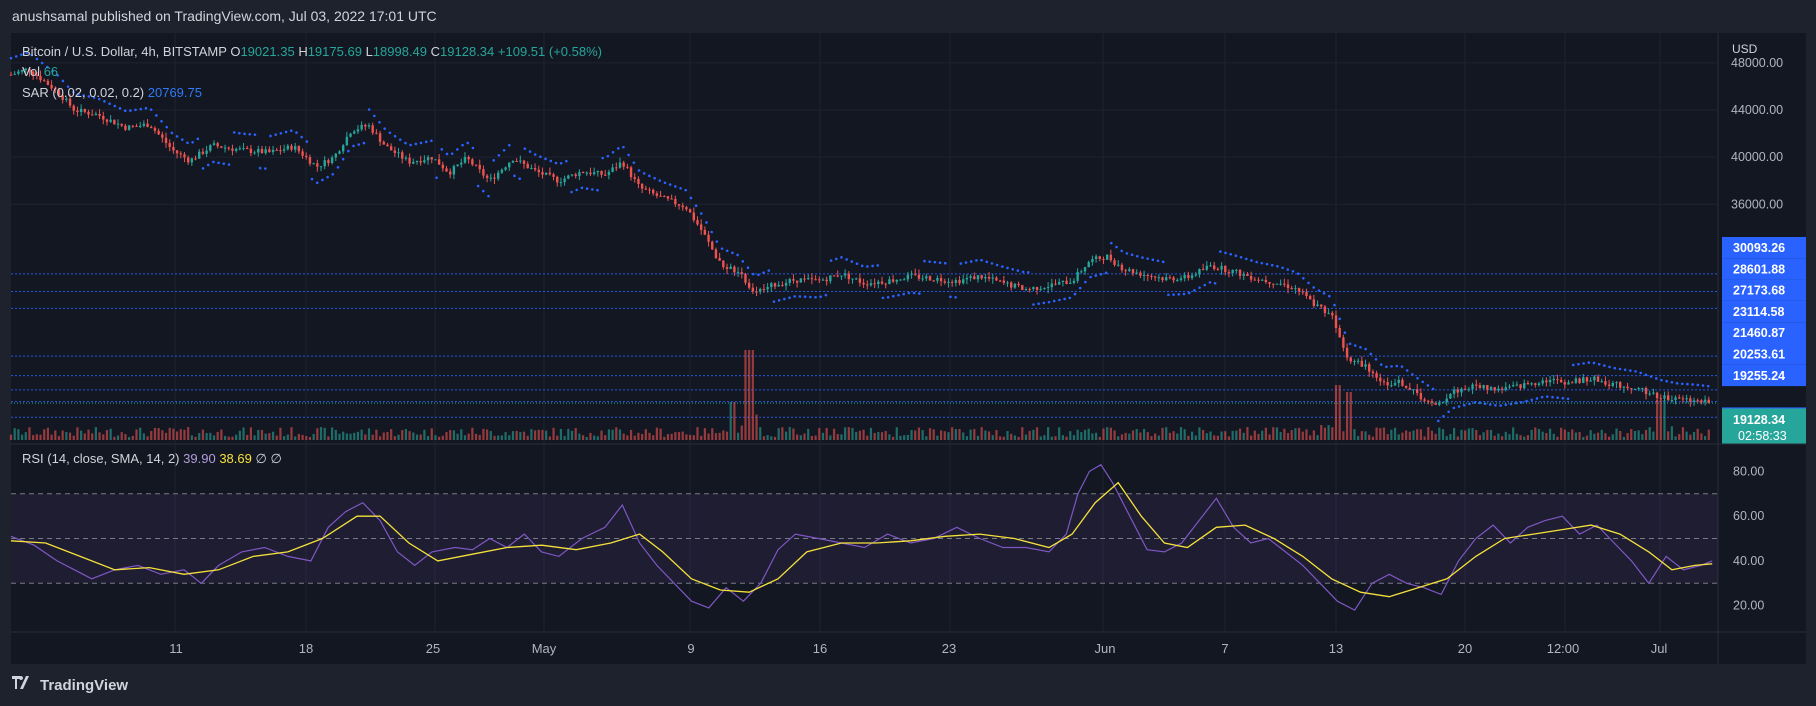  Describe the element at coordinates (112, 92) in the screenshot. I see `sar-legend: SAR (0.02, 0.02, 0.2) 20769.75` at that location.